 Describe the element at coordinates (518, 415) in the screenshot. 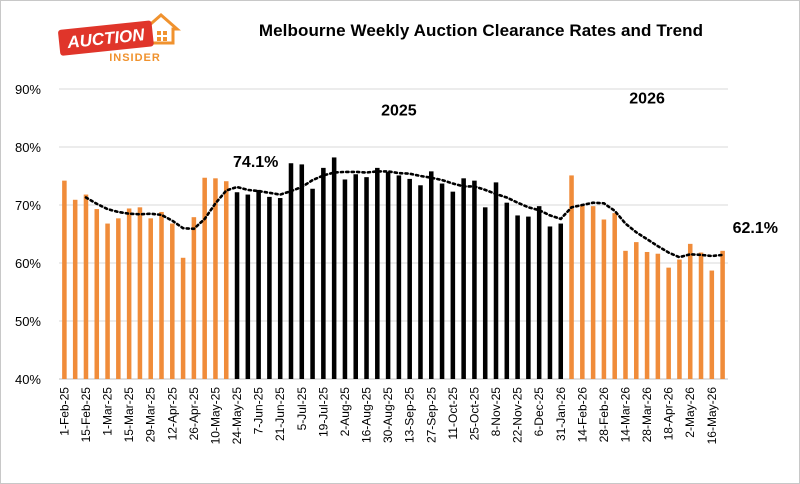

I see `x-tick-label: 22-Nov-25` at that location.